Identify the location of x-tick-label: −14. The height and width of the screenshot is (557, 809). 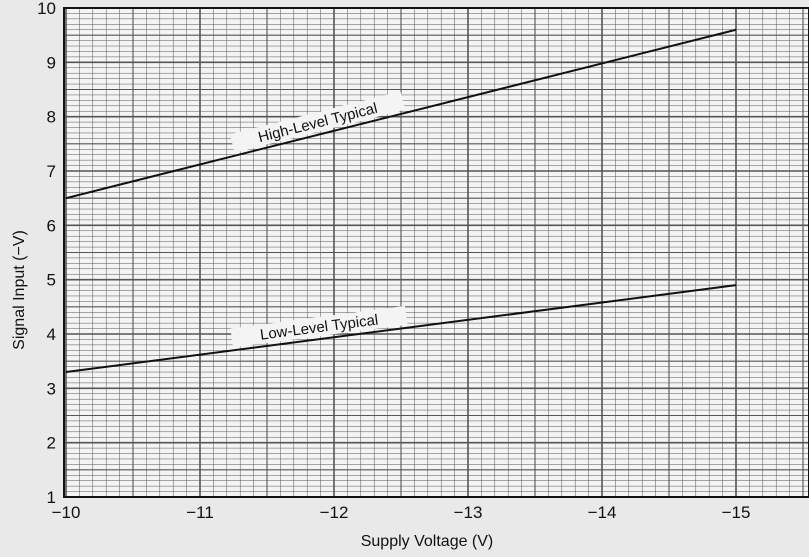
(602, 512).